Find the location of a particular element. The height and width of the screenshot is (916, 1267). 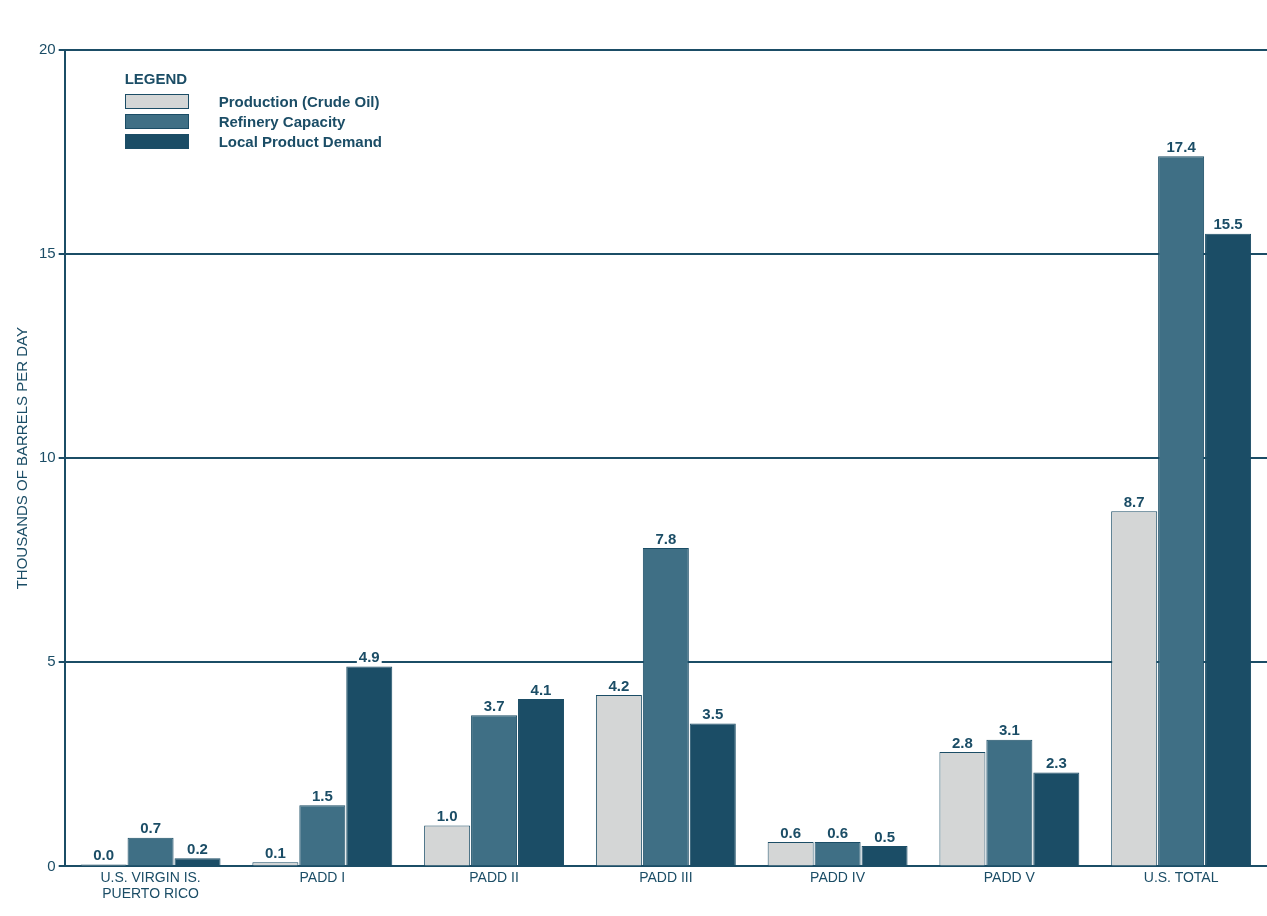

data-label: 4.1 is located at coordinates (541, 689).